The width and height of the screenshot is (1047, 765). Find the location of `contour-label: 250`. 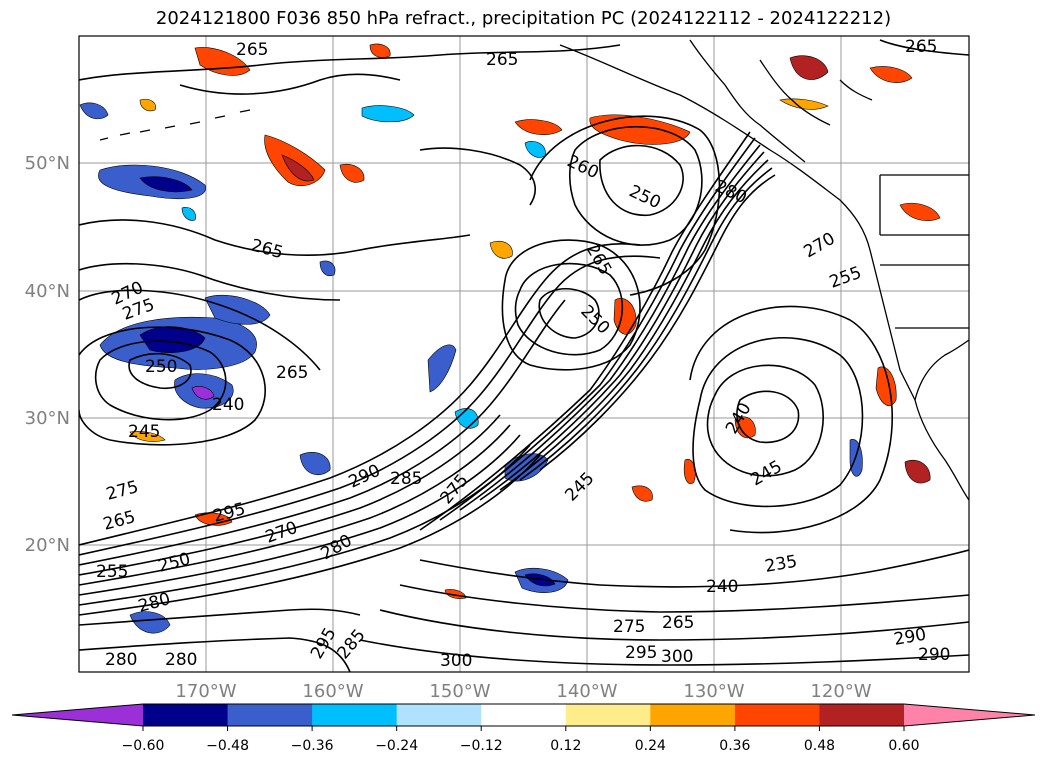

contour-label: 250 is located at coordinates (161, 367).